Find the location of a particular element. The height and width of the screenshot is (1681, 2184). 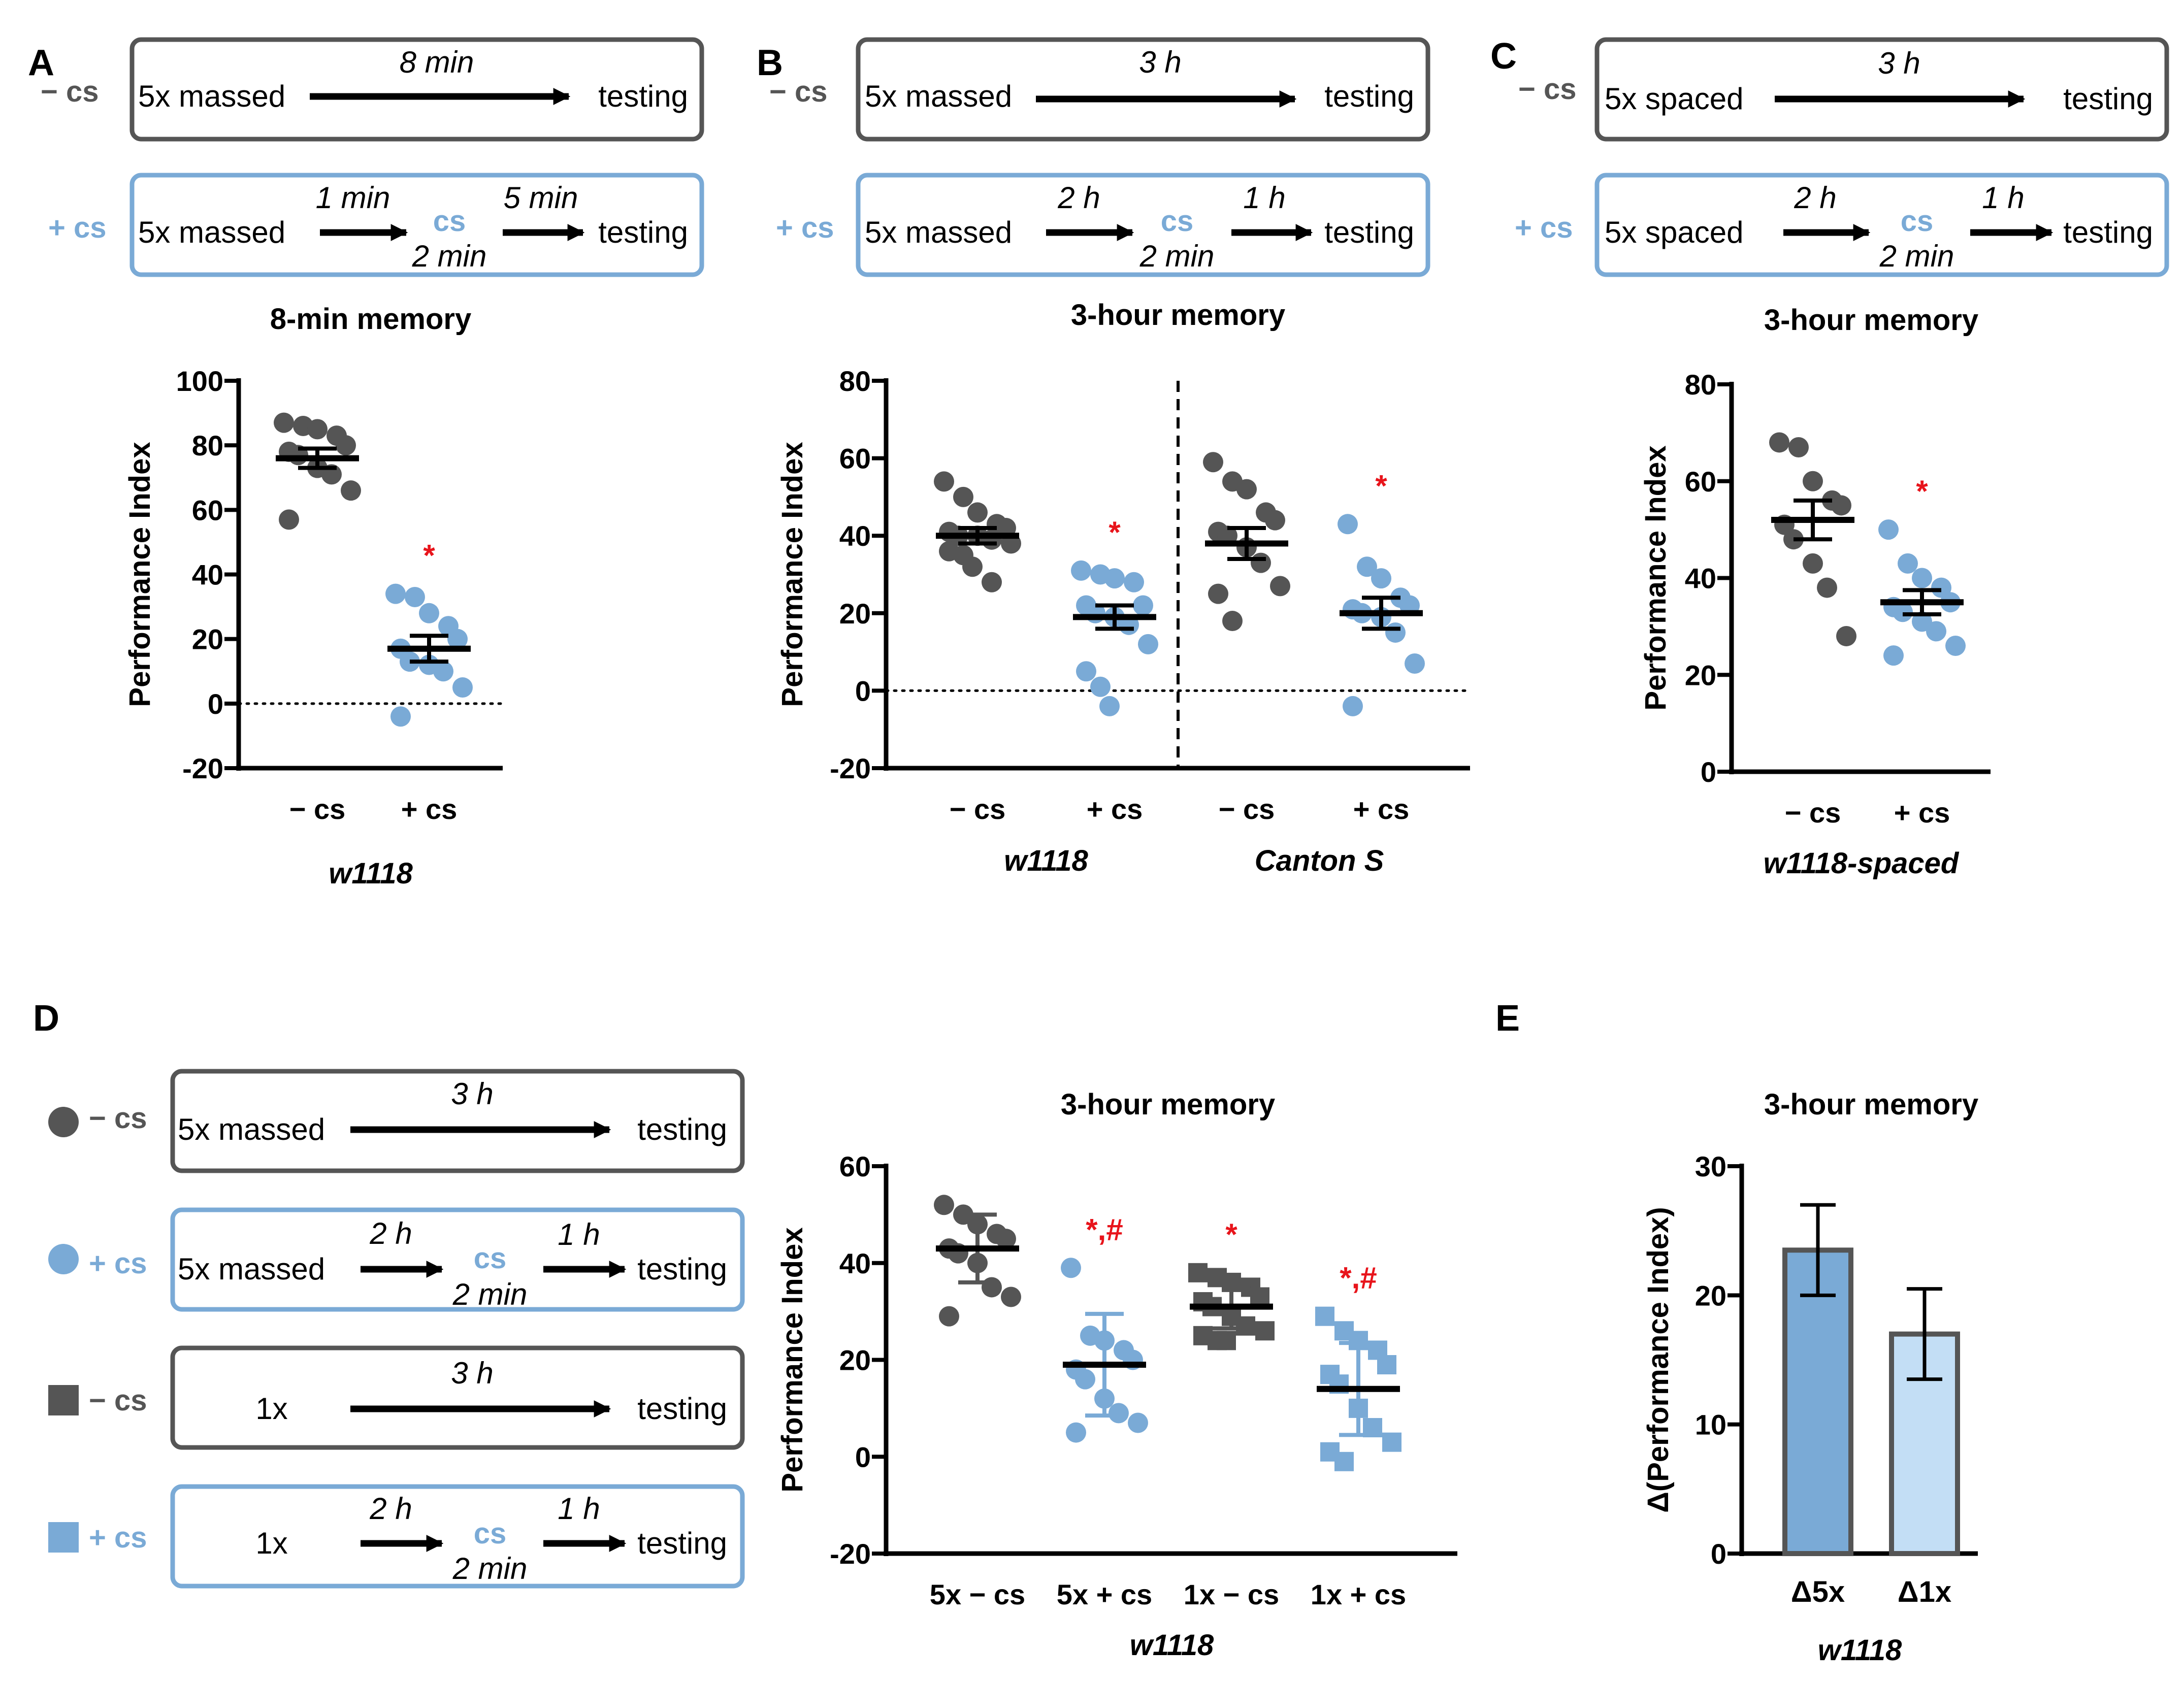

panel-letter-C: C is located at coordinates (1503, 56).